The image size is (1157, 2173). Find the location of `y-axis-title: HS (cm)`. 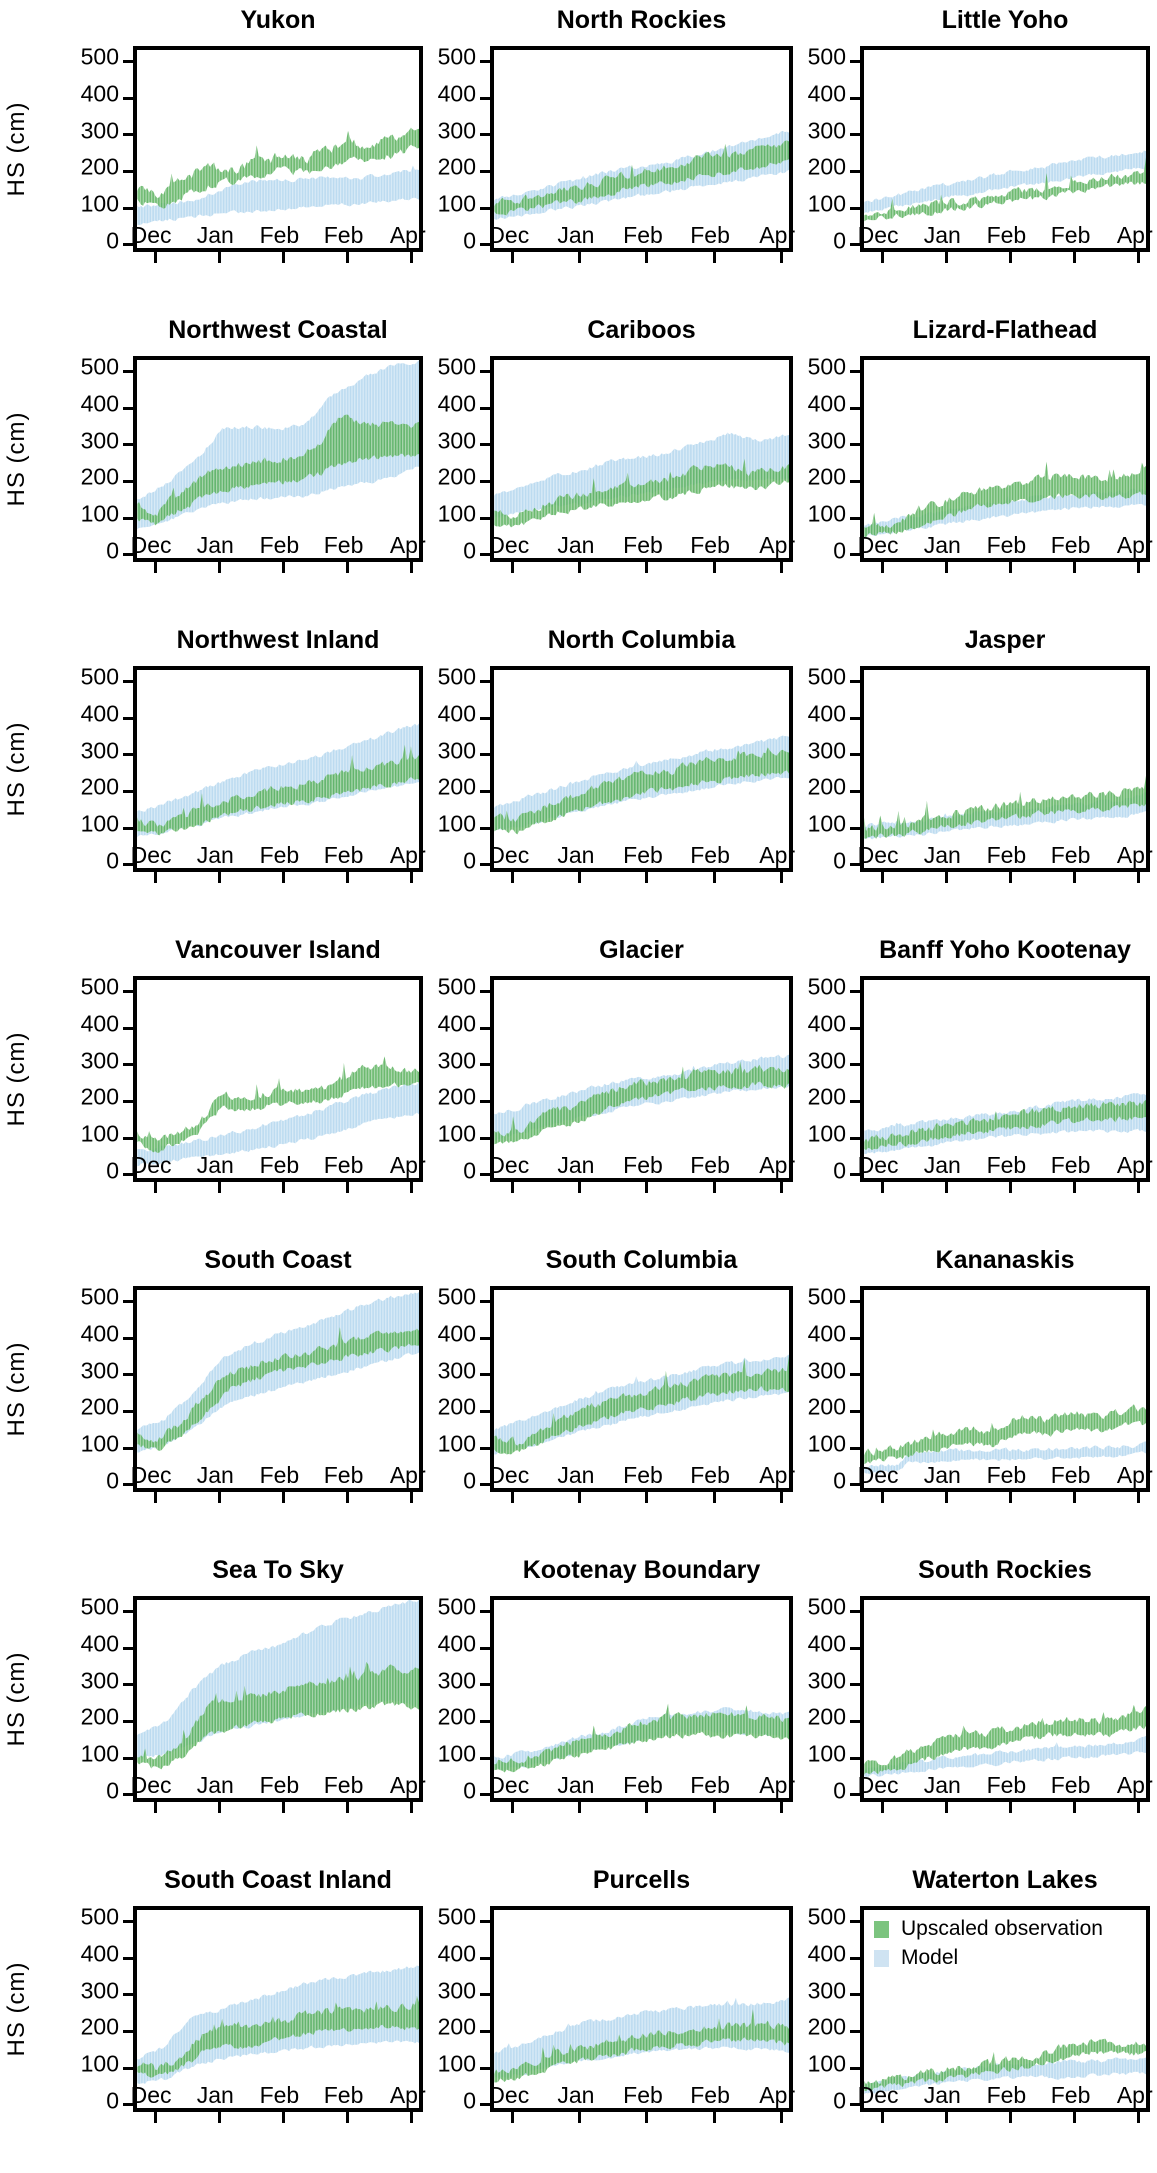

y-axis-title: HS (cm) is located at coordinates (16, 1079).